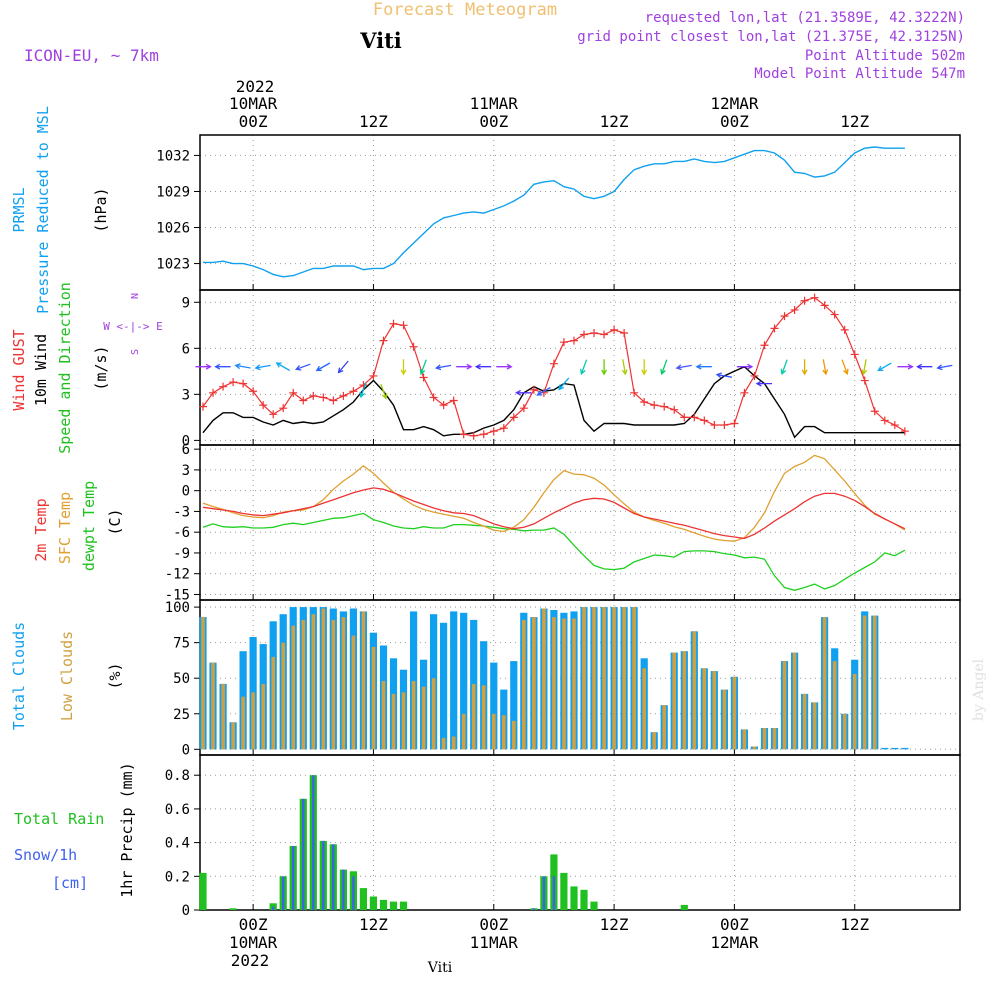 This screenshot has width=1000, height=1000. I want to click on top-hour-label: 00Z, so click(734, 121).